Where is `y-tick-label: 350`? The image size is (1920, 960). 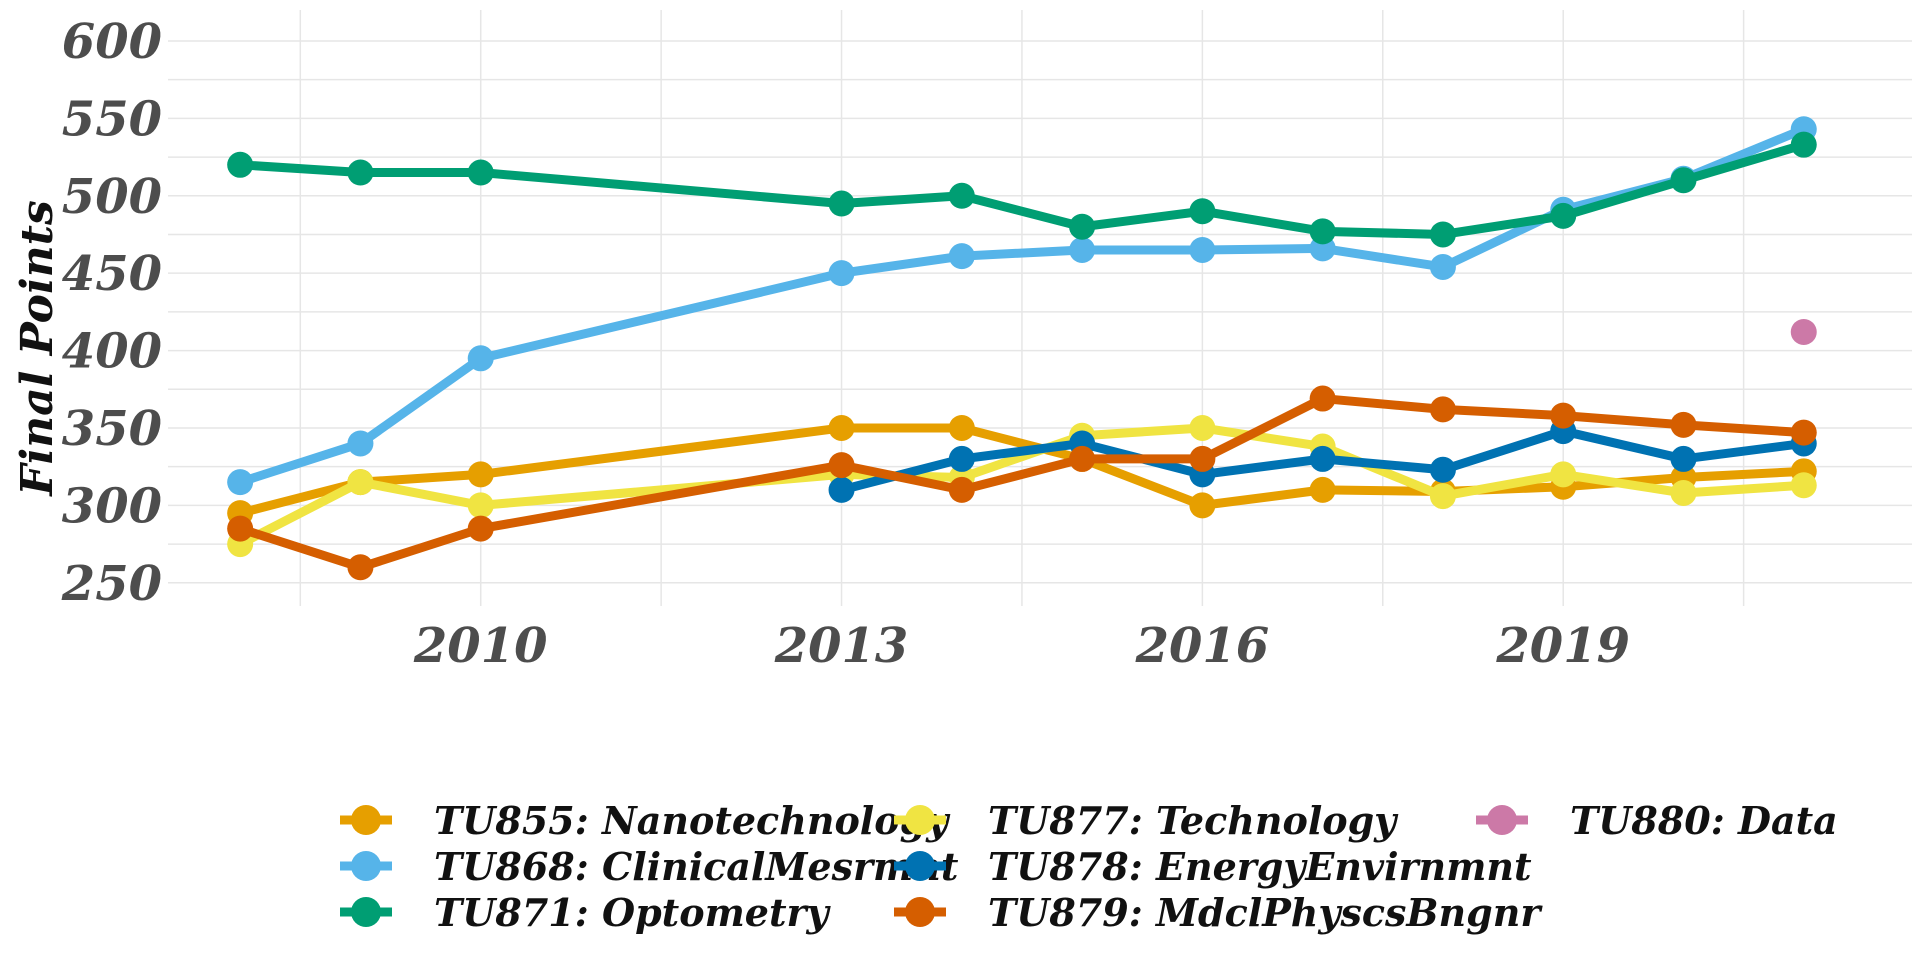 y-tick-label: 350 is located at coordinates (112, 429).